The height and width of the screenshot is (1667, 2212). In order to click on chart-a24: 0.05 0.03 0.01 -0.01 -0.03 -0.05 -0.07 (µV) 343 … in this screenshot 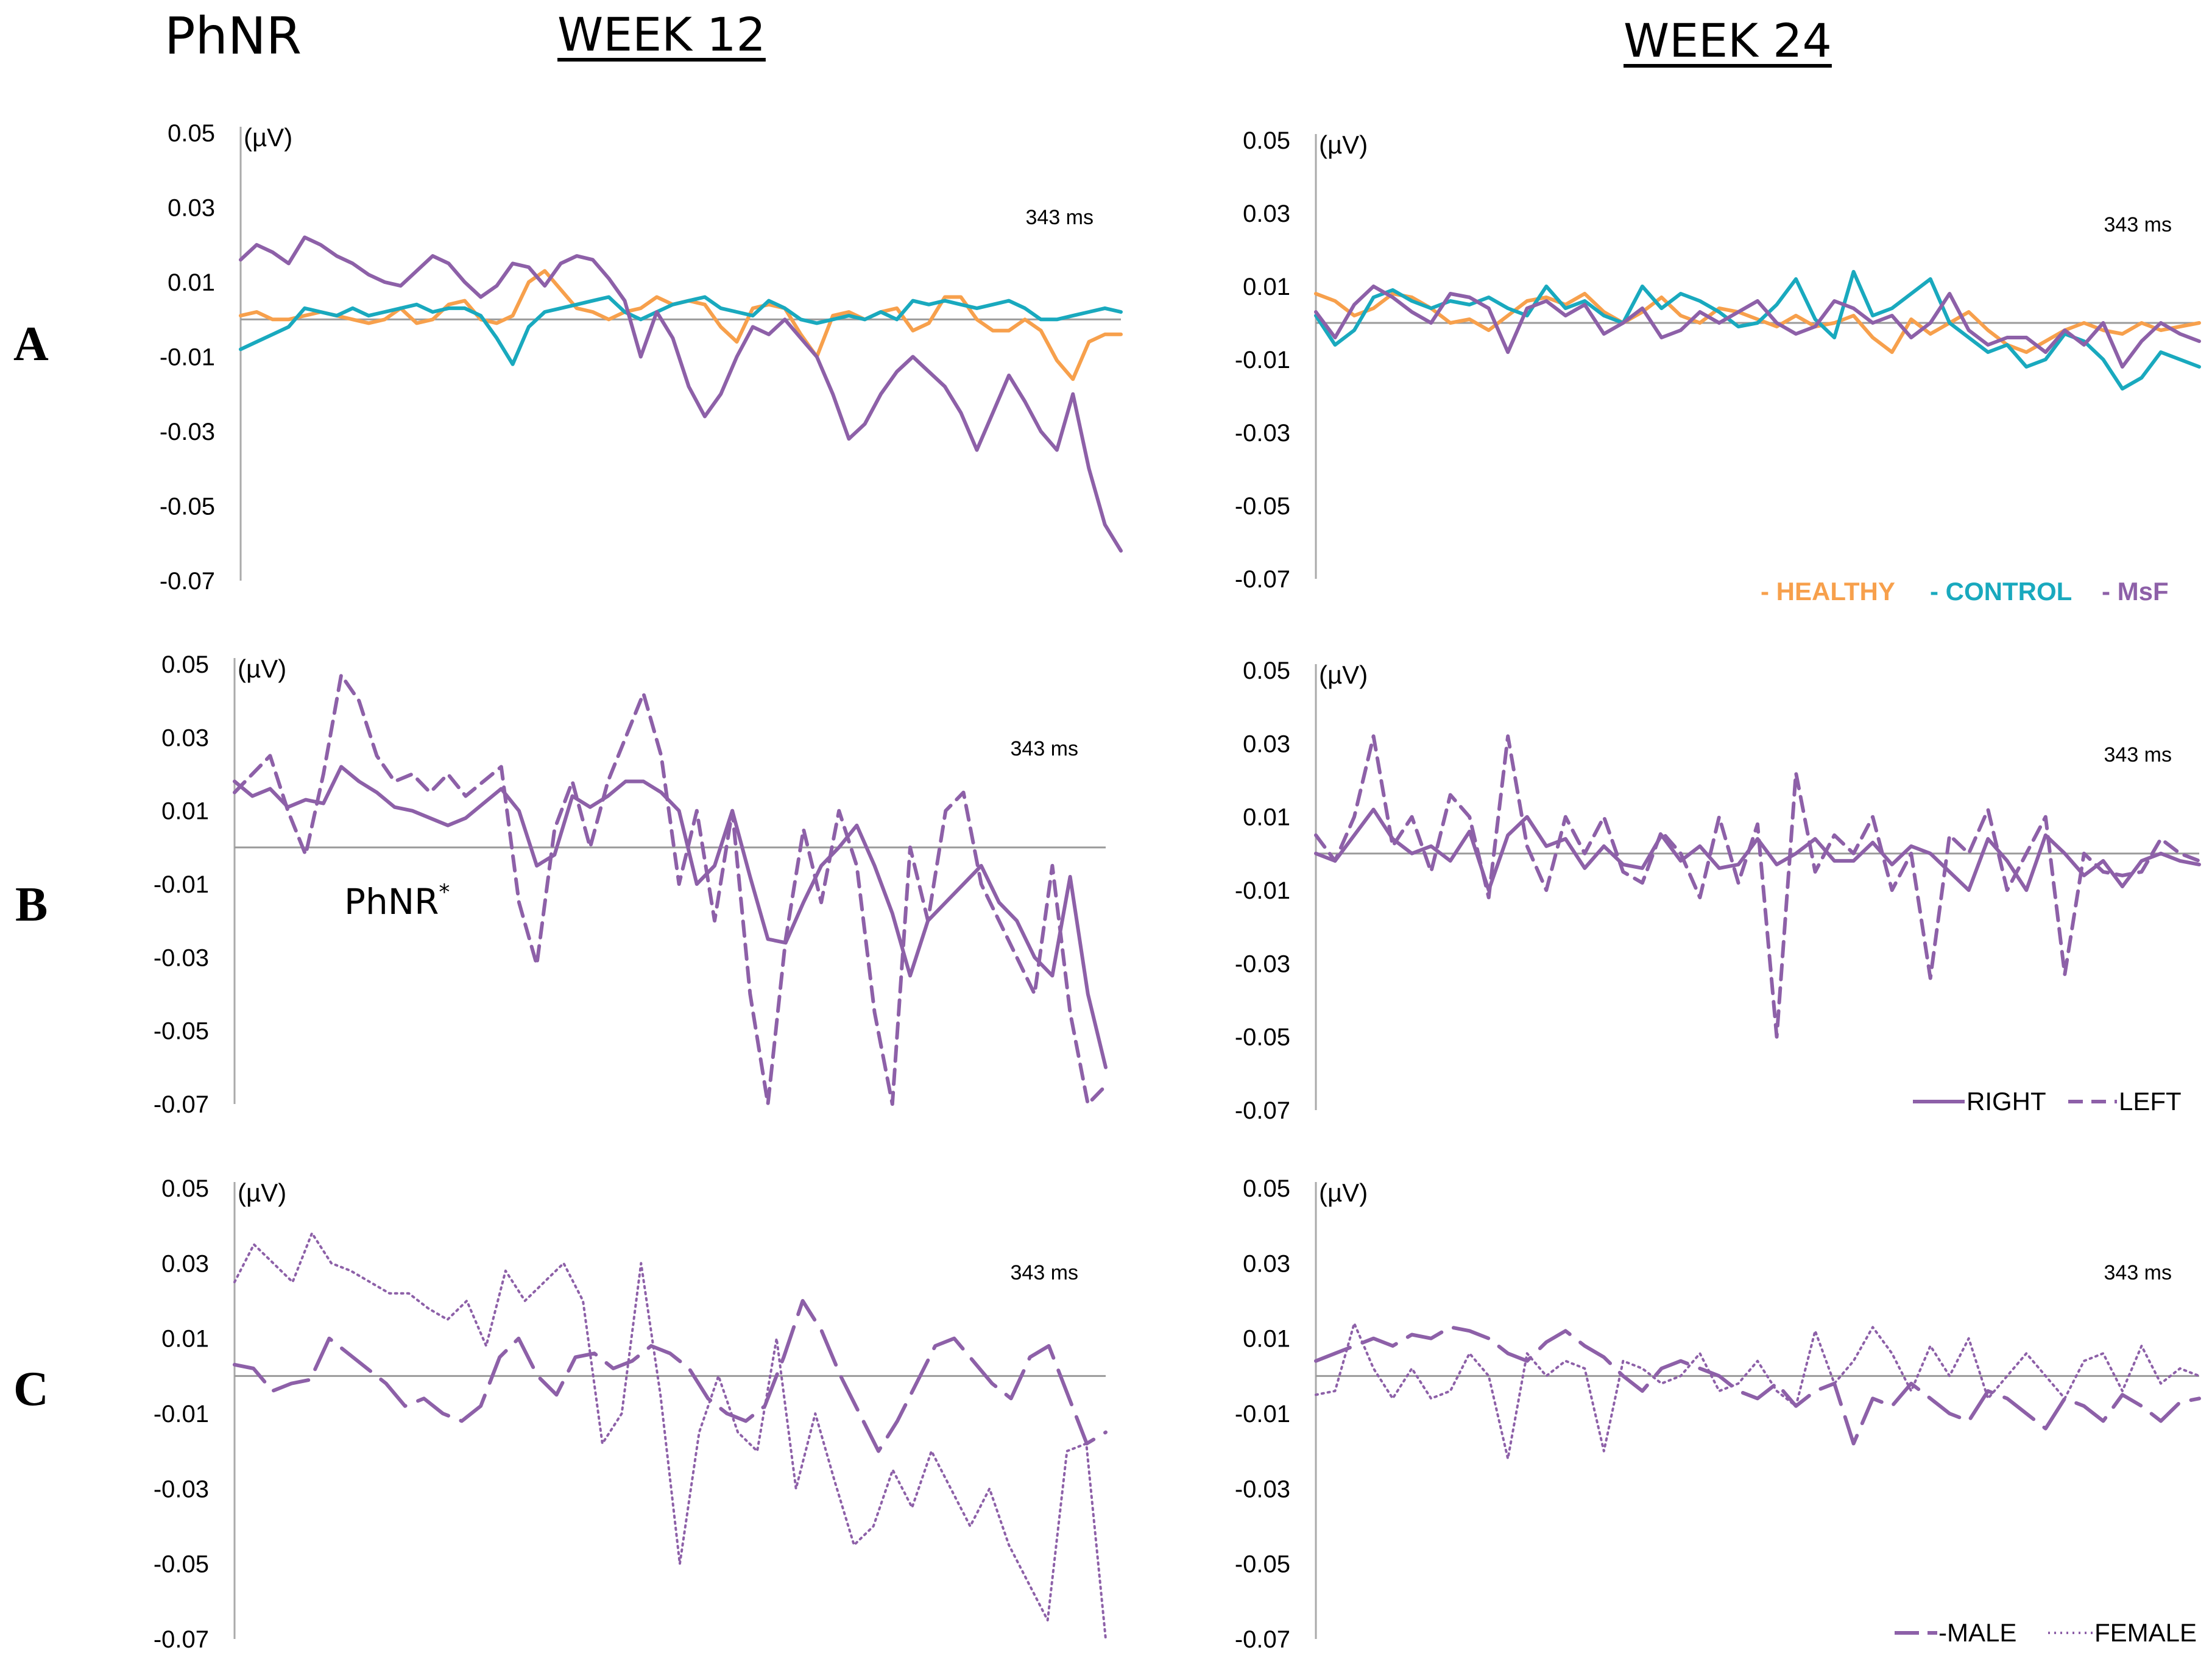, I will do `click(1718, 366)`.